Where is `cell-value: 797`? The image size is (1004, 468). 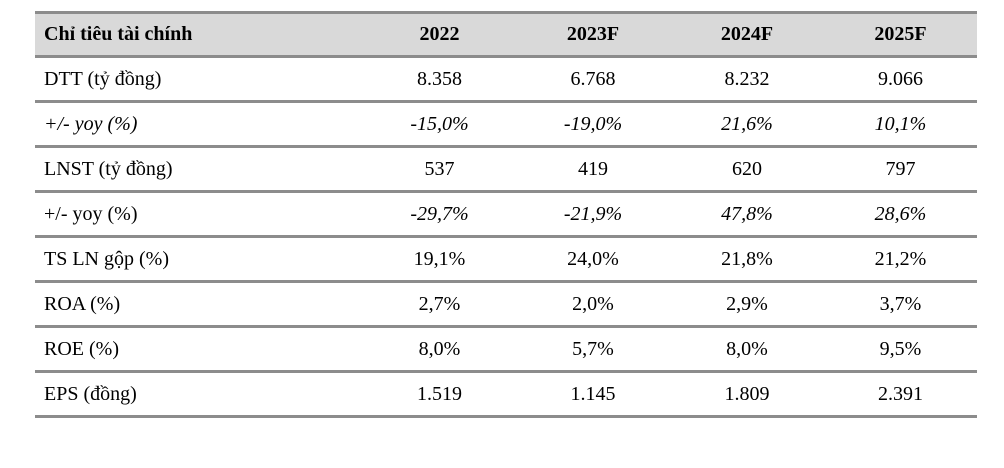
cell-value: 797 is located at coordinates (900, 168).